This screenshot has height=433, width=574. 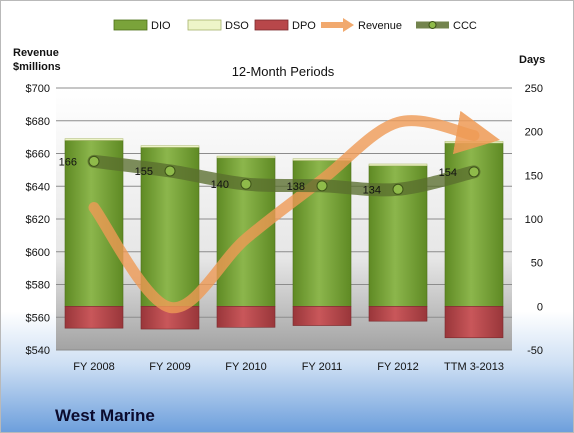 What do you see at coordinates (68, 162) in the screenshot?
I see `ccc-value-label: 166` at bounding box center [68, 162].